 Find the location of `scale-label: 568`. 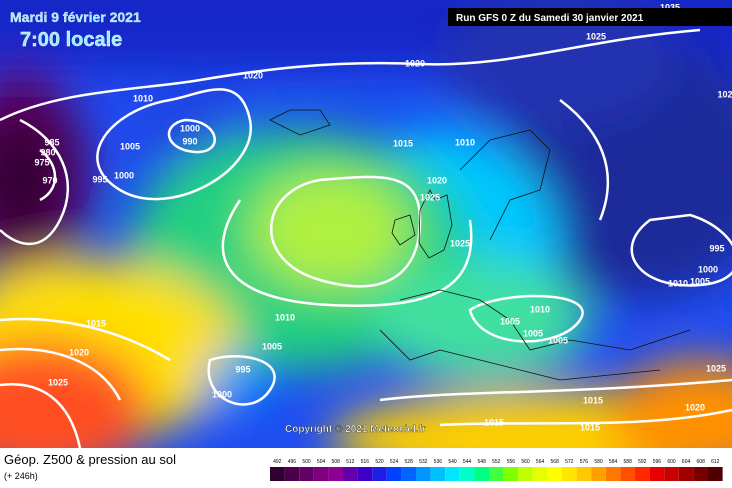

scale-label: 568 is located at coordinates (555, 462).